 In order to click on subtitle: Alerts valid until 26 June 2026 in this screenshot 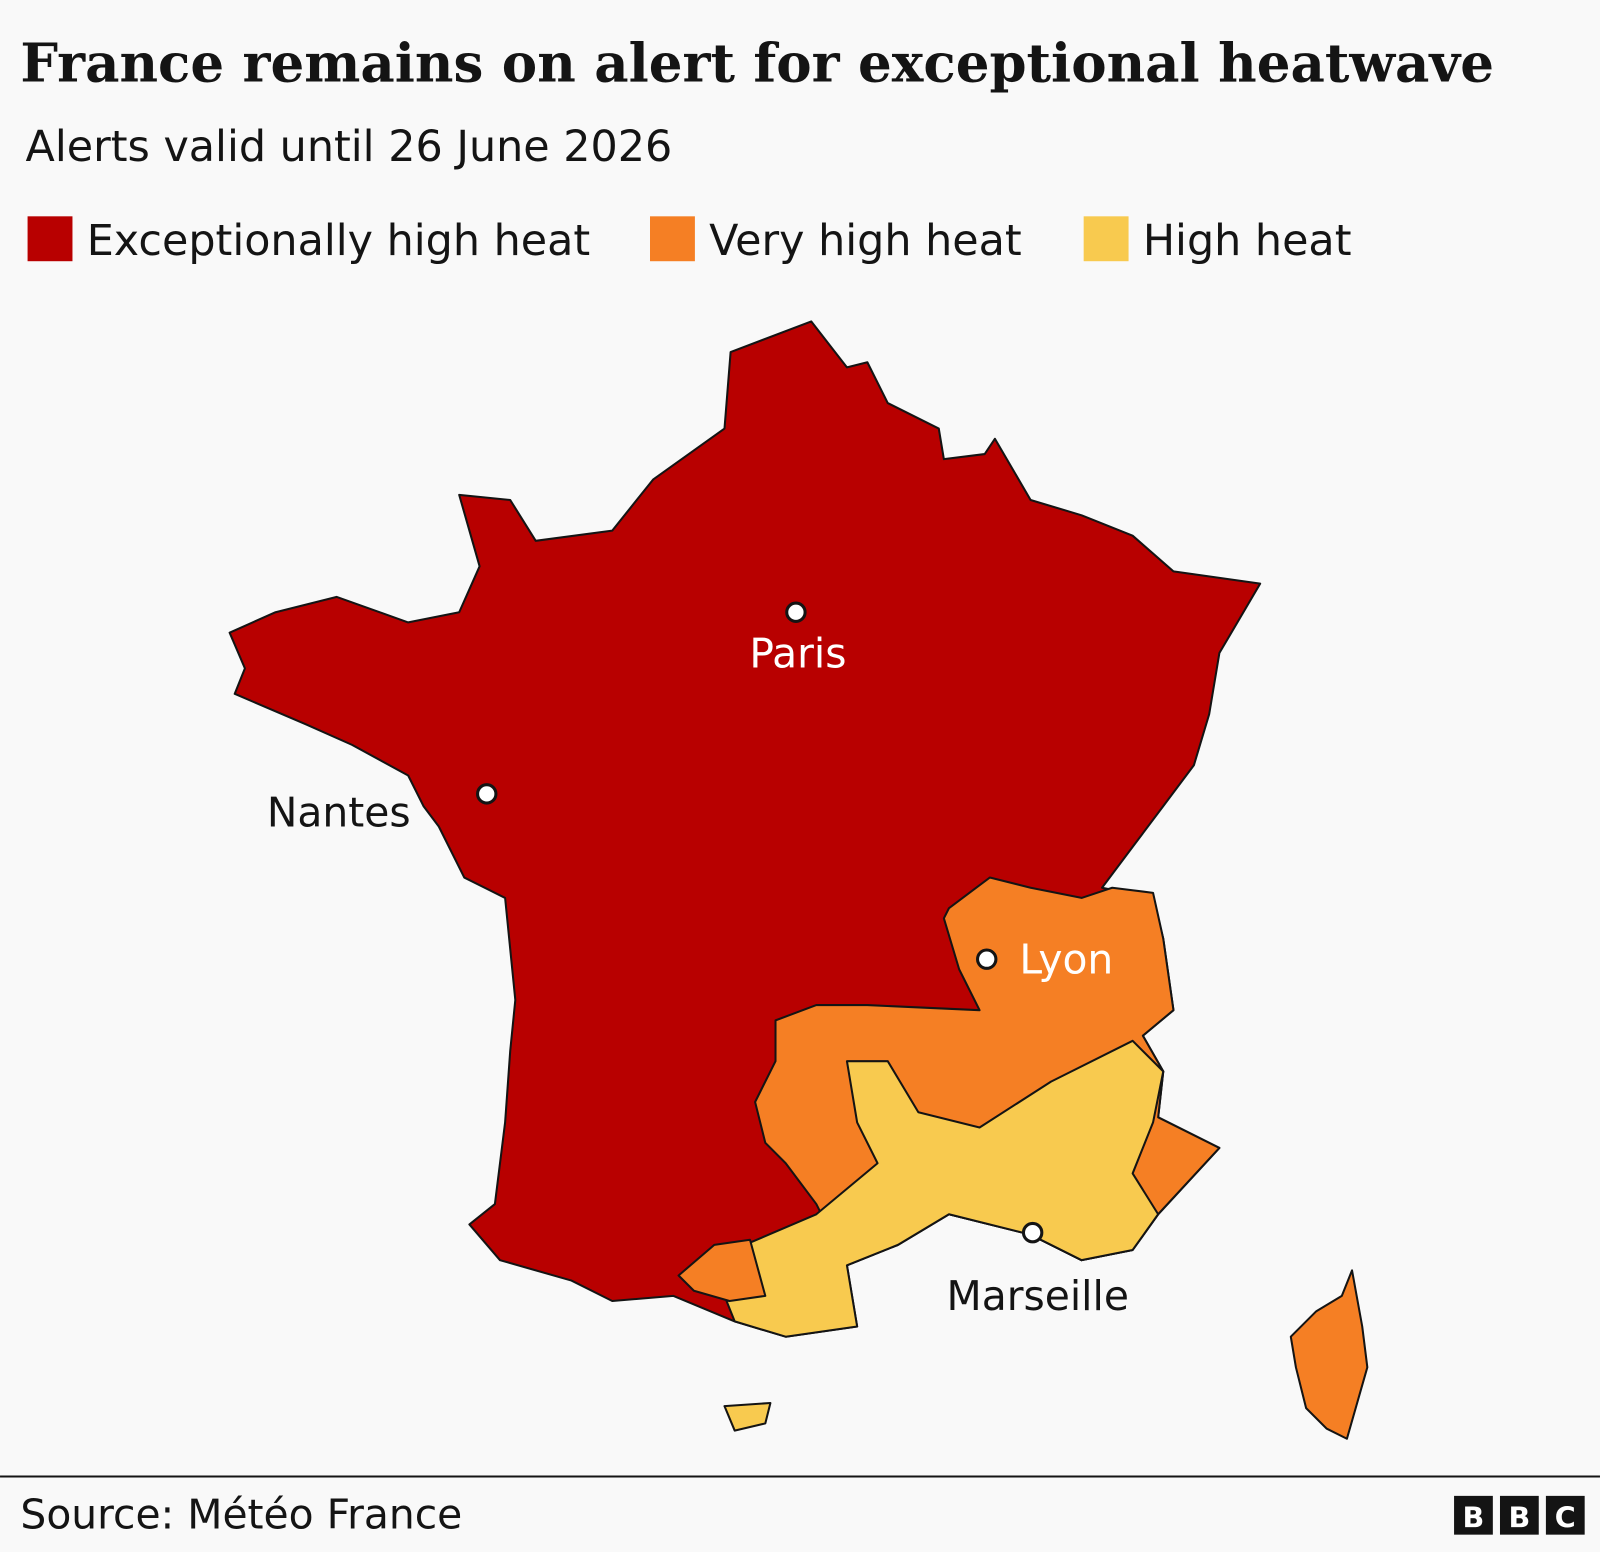, I will do `click(349, 147)`.